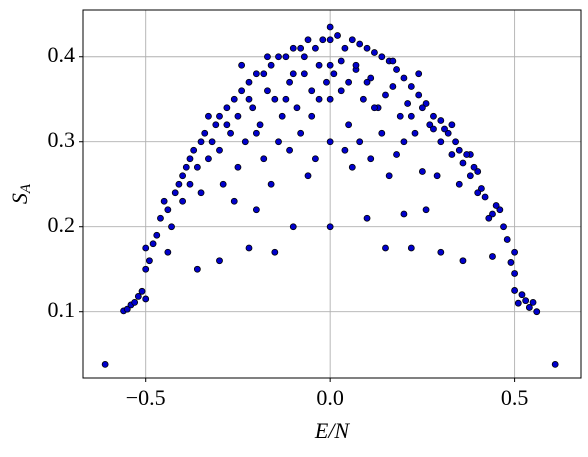 The width and height of the screenshot is (588, 457). Describe the element at coordinates (62, 139) in the screenshot. I see `y-tick-label: 0.3` at that location.